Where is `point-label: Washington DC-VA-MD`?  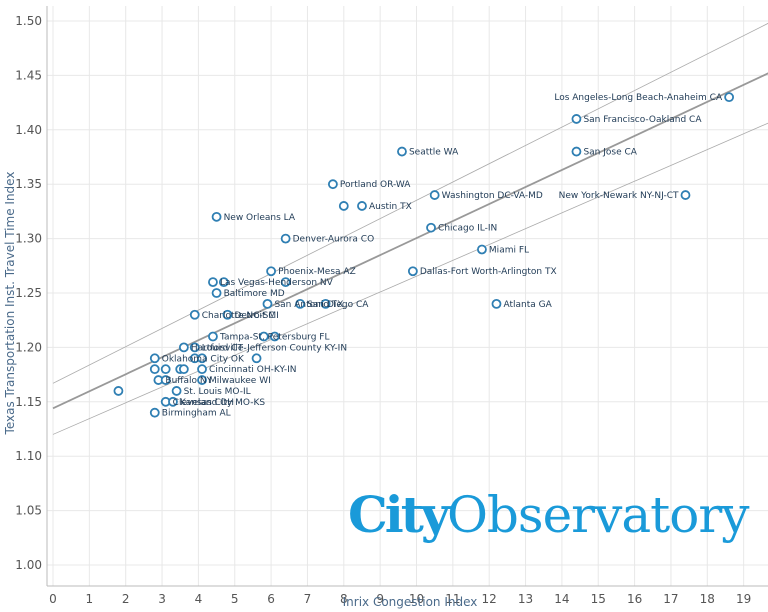 point-label: Washington DC-VA-MD is located at coordinates (492, 196).